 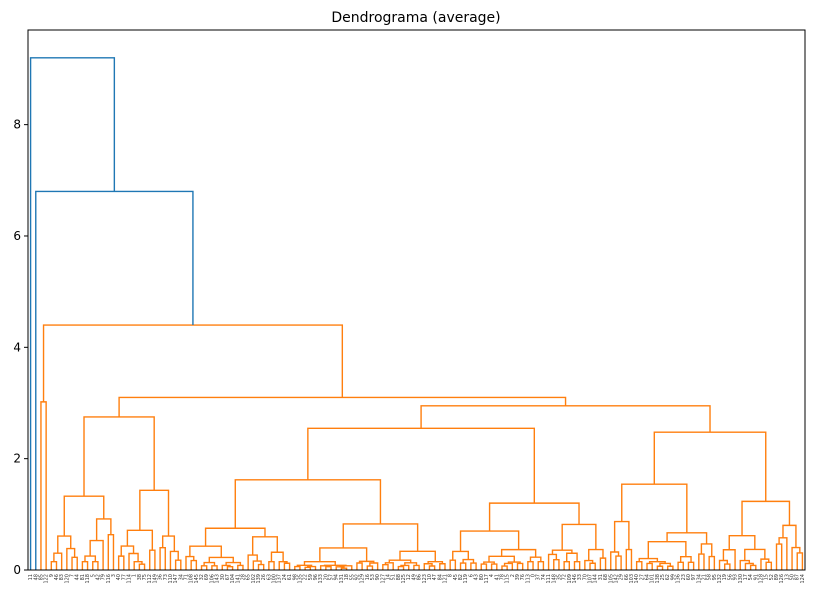 What do you see at coordinates (456, 577) in the screenshot?
I see `leaf-label-82: 45` at bounding box center [456, 577].